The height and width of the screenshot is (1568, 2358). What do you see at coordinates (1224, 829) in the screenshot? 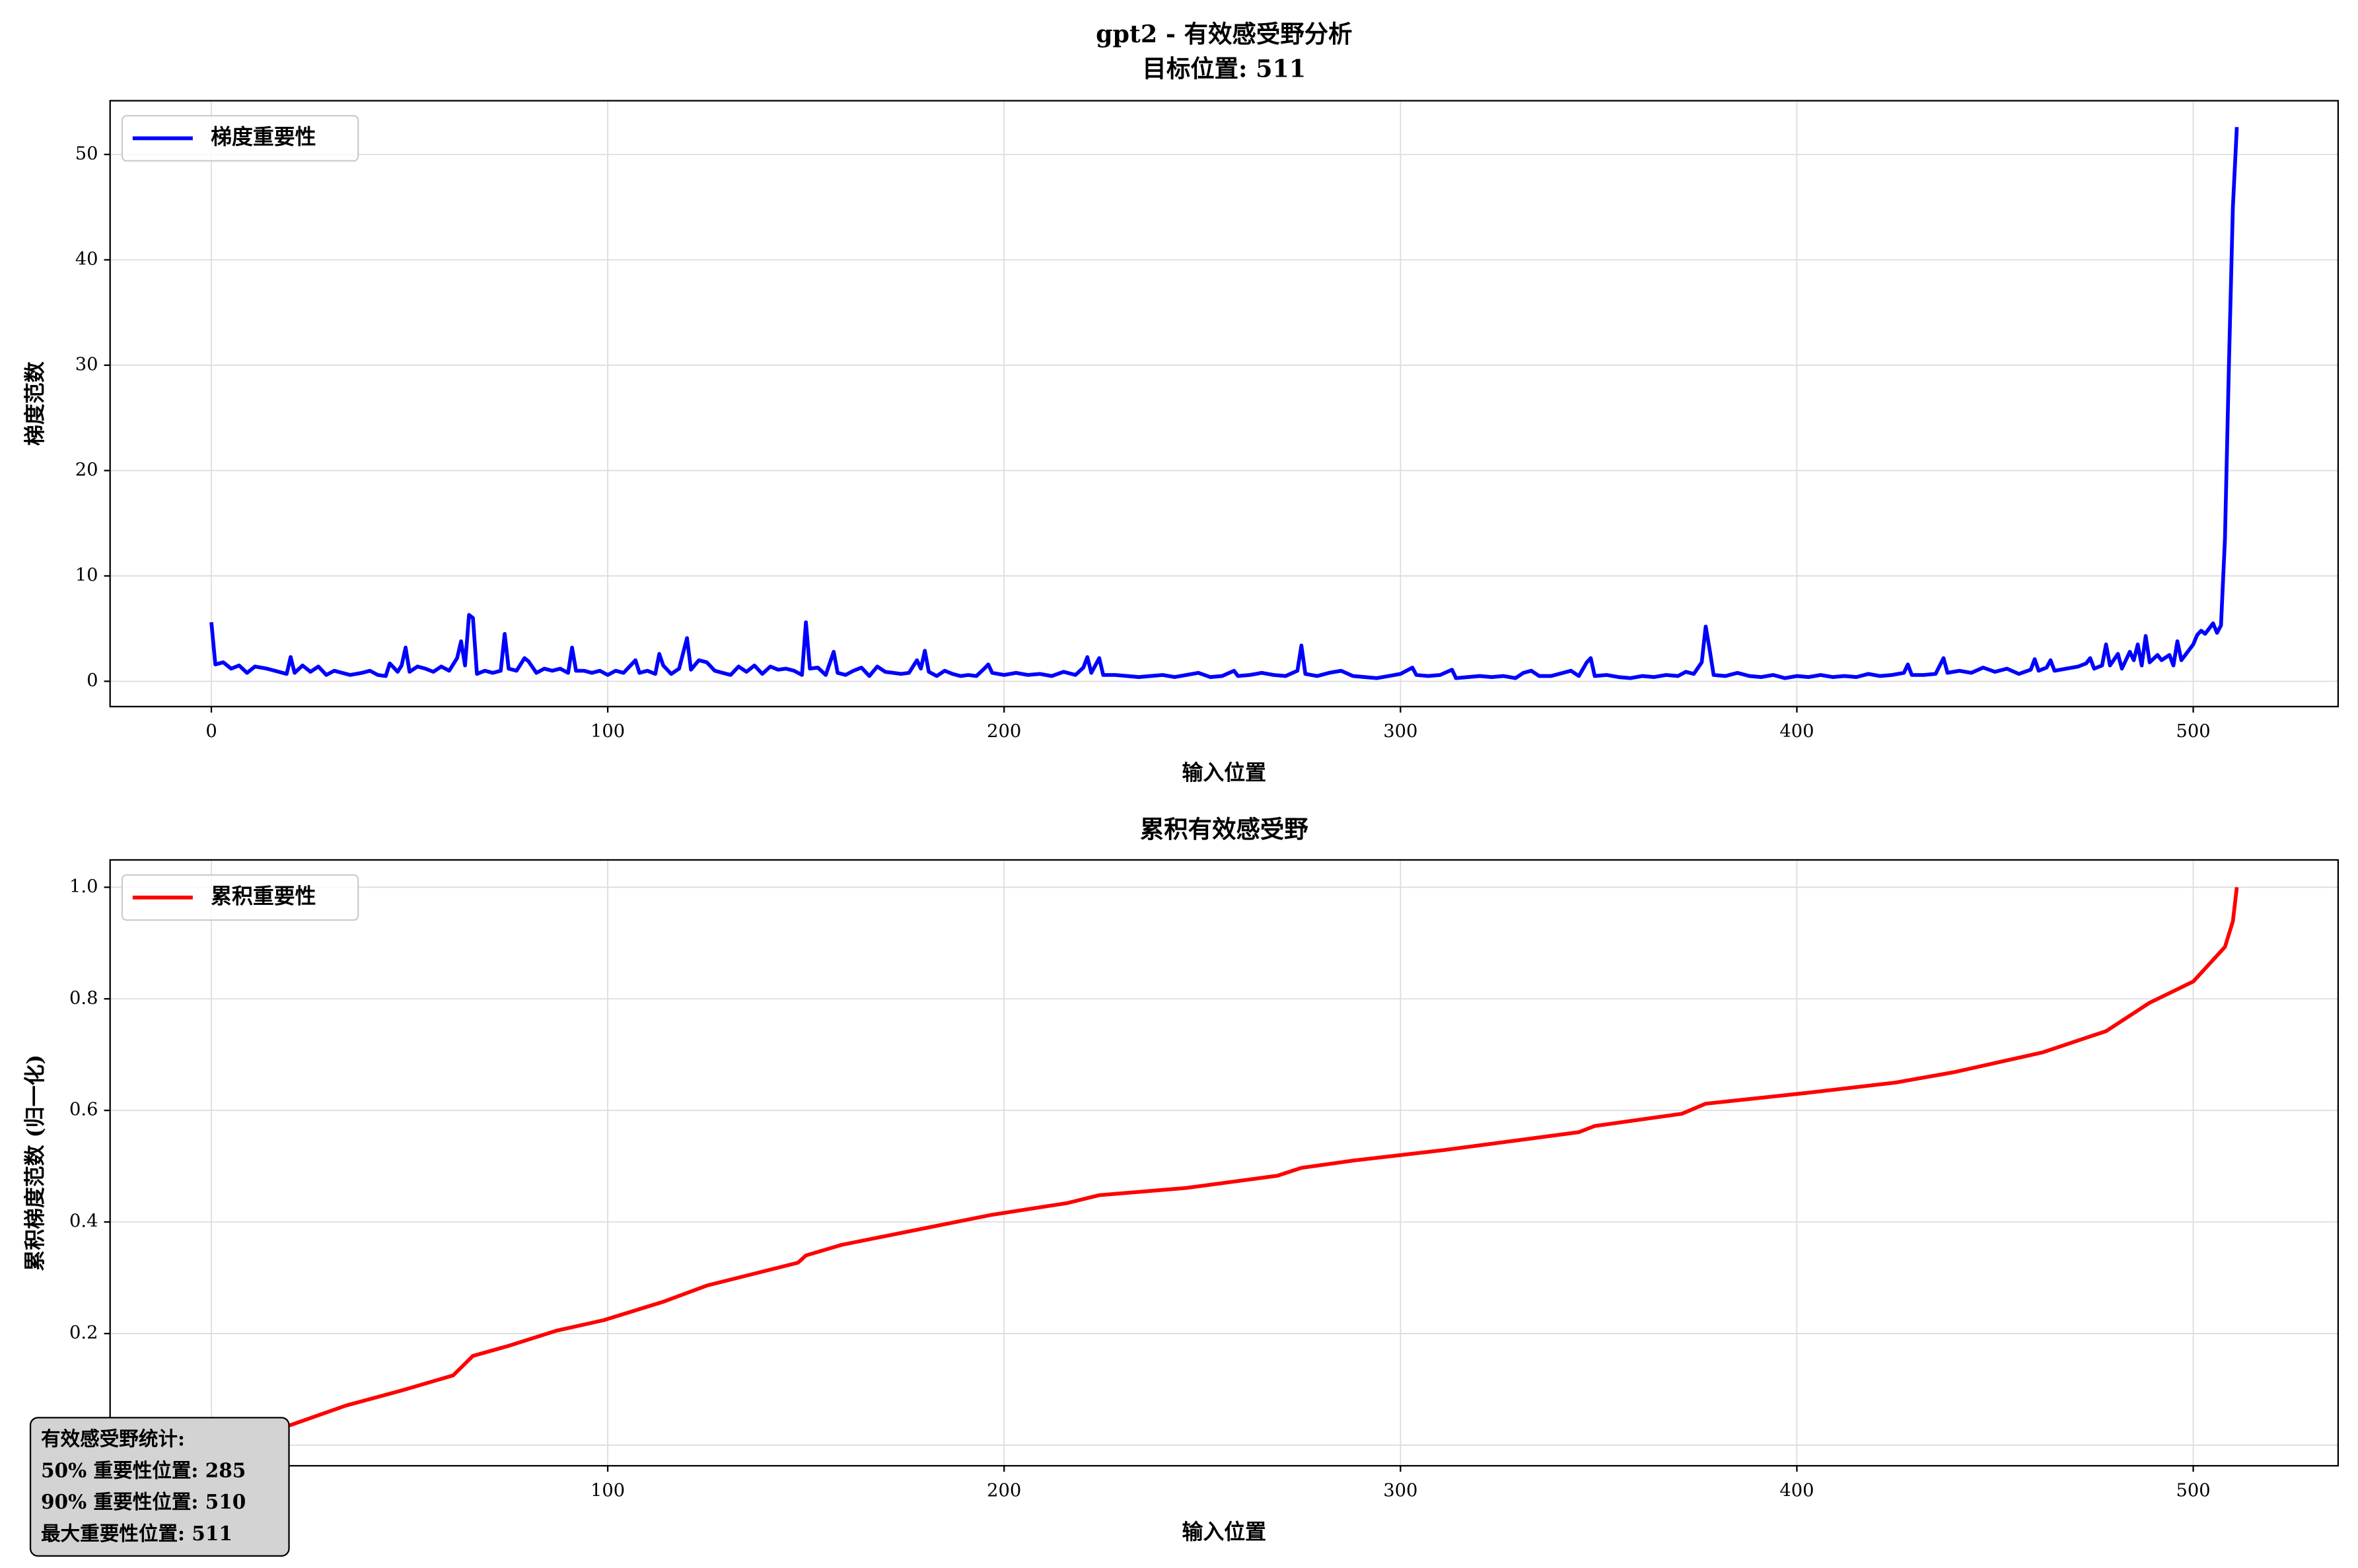
I see `chart-title: 累积有效感受野` at bounding box center [1224, 829].